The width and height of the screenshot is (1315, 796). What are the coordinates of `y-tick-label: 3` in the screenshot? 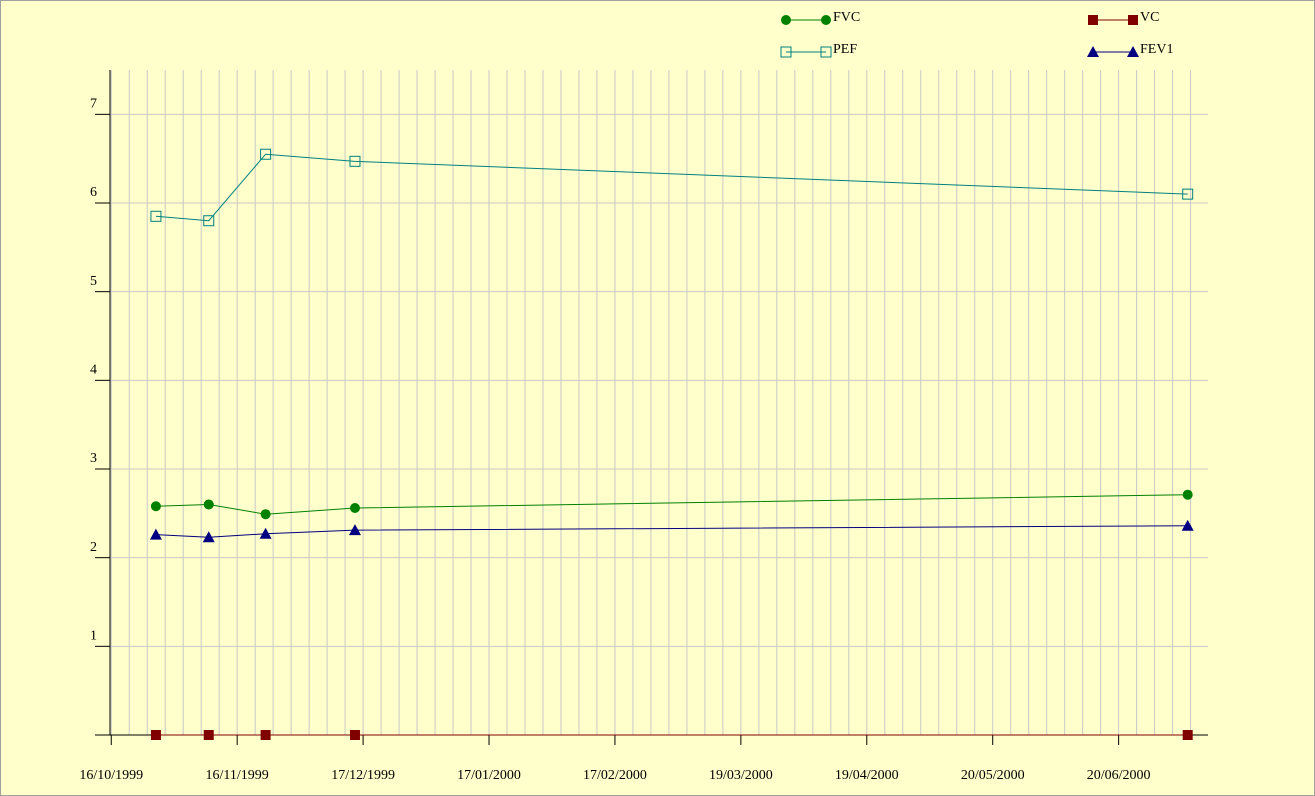 It's located at (93, 458).